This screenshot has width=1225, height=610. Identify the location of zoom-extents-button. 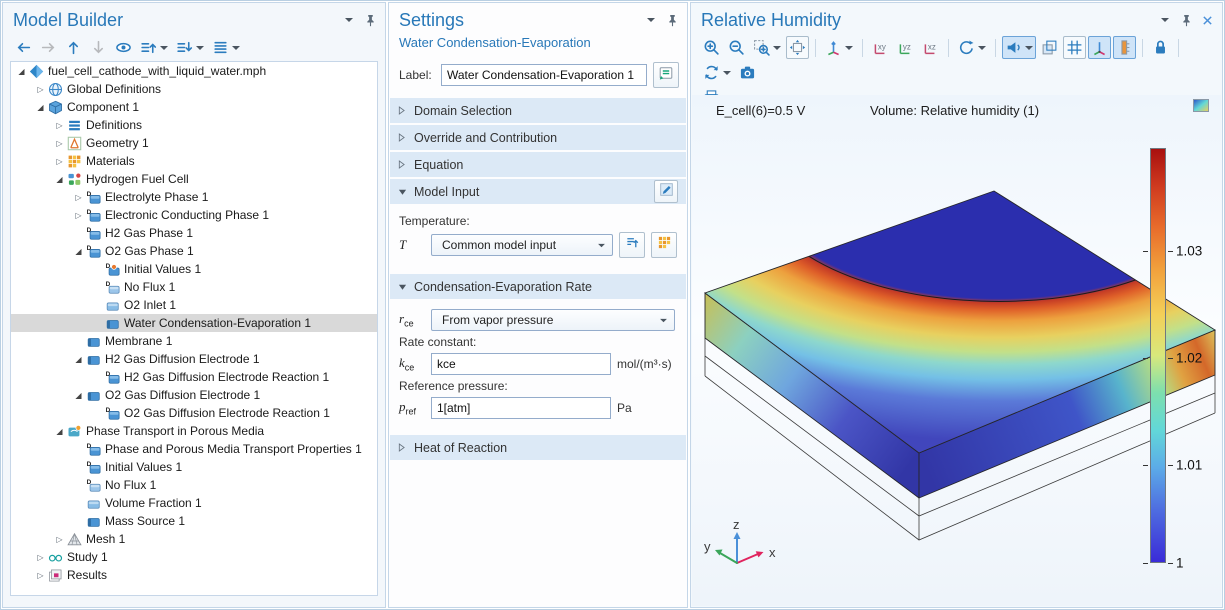
(797, 47).